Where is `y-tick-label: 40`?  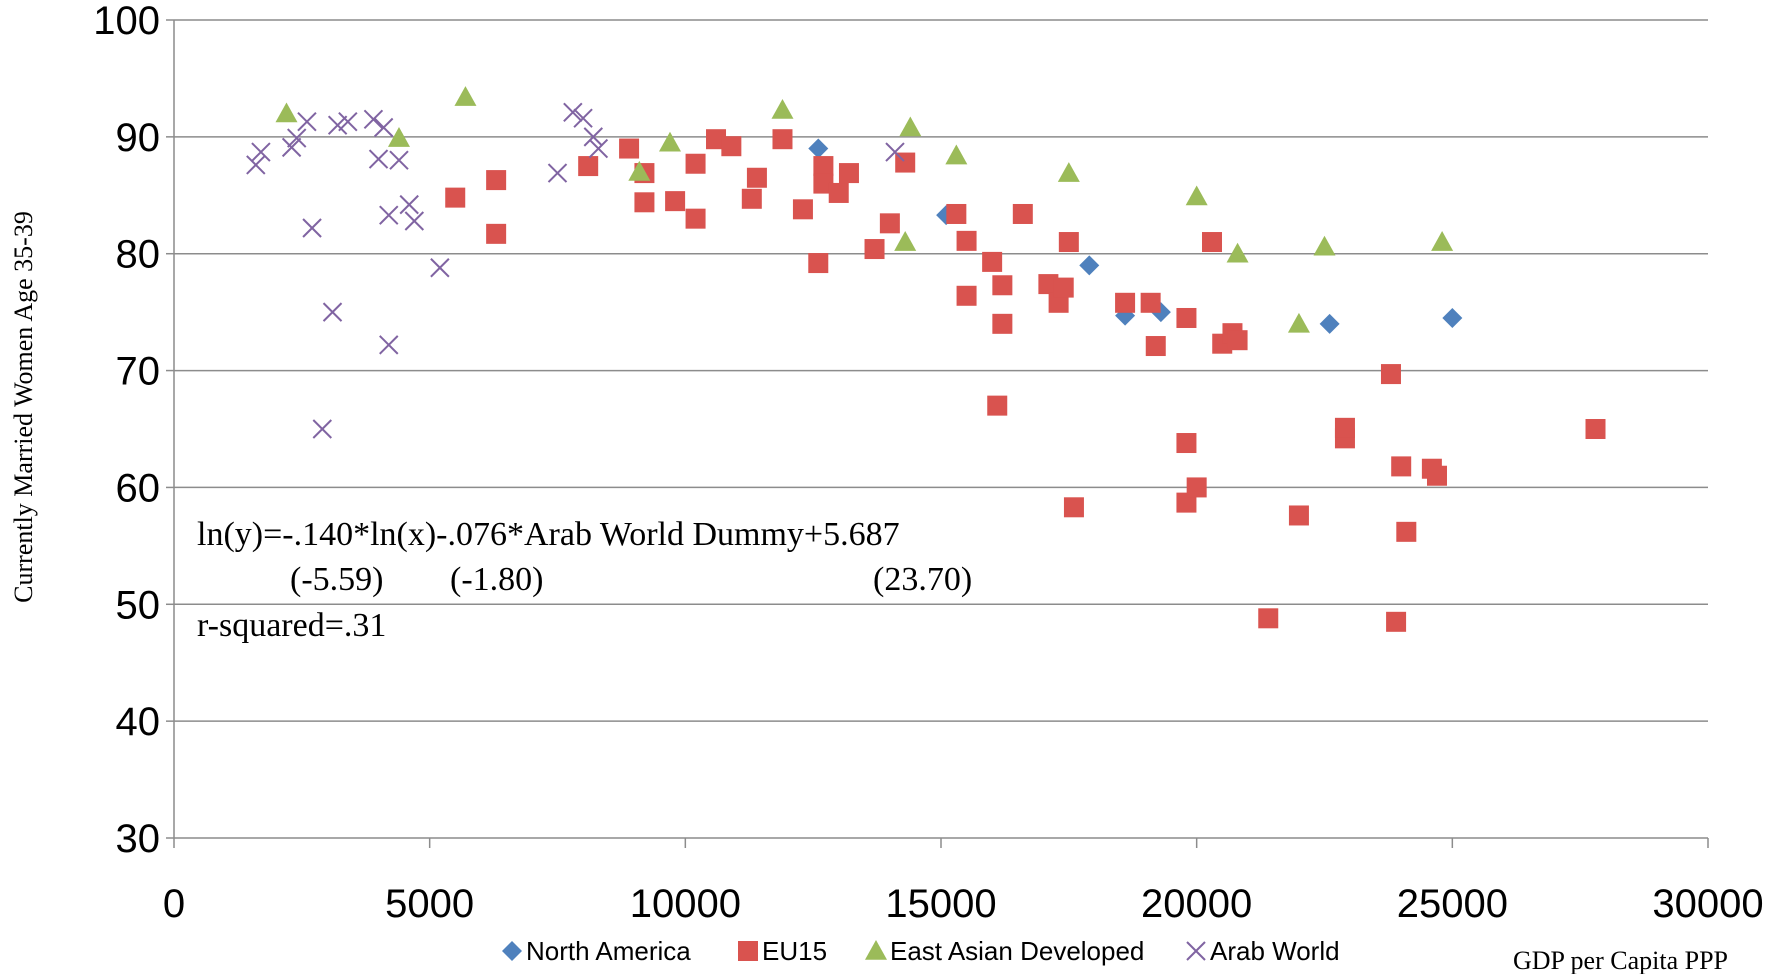
y-tick-label: 40 is located at coordinates (138, 722).